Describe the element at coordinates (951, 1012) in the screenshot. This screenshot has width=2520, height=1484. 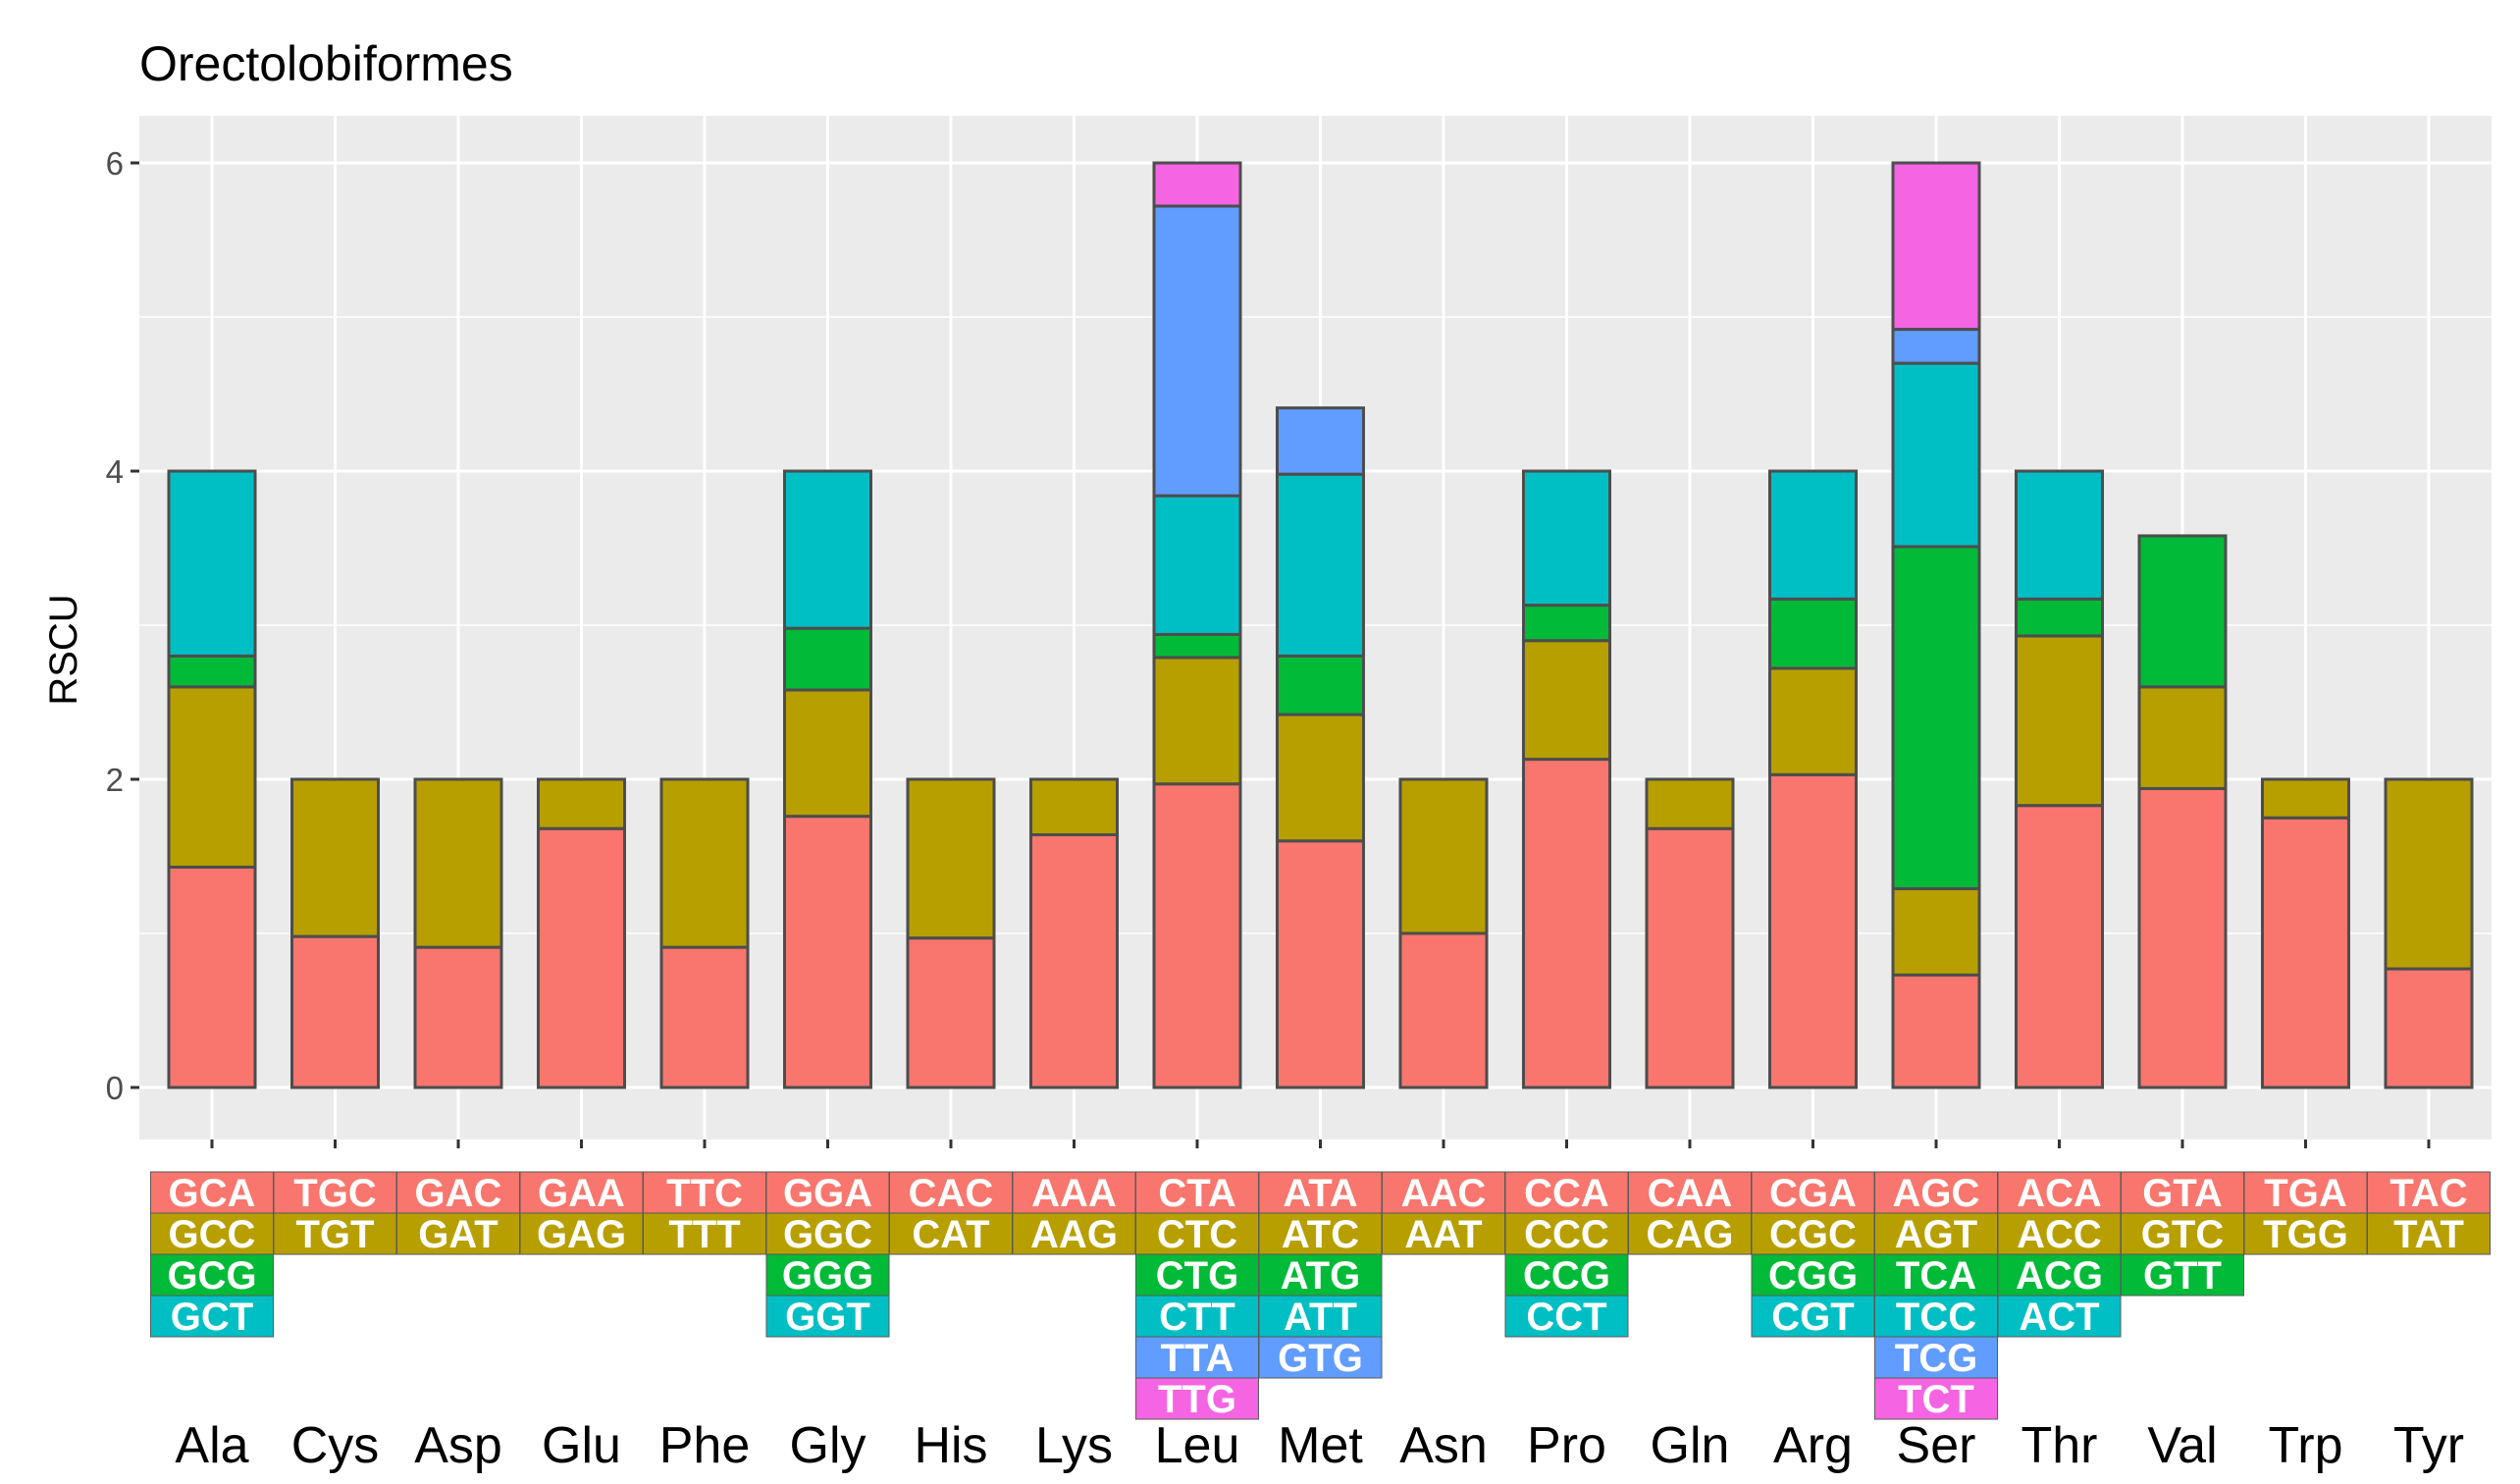
I see `bar-segment-cac` at that location.